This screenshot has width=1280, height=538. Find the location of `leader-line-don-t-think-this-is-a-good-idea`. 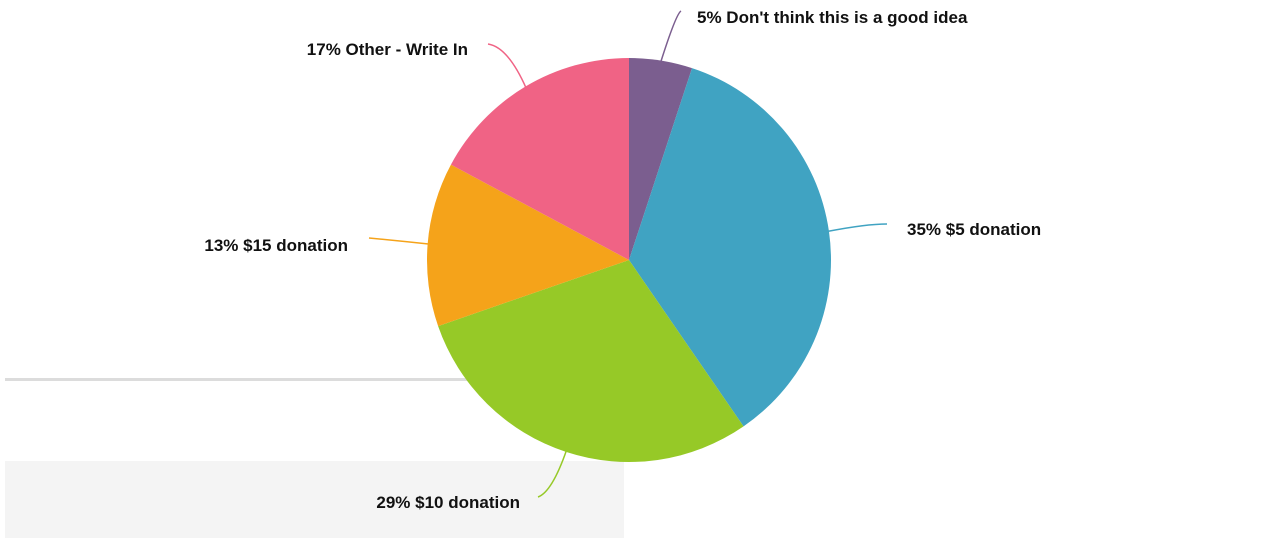

leader-line-don-t-think-this-is-a-good-idea is located at coordinates (670, 36).